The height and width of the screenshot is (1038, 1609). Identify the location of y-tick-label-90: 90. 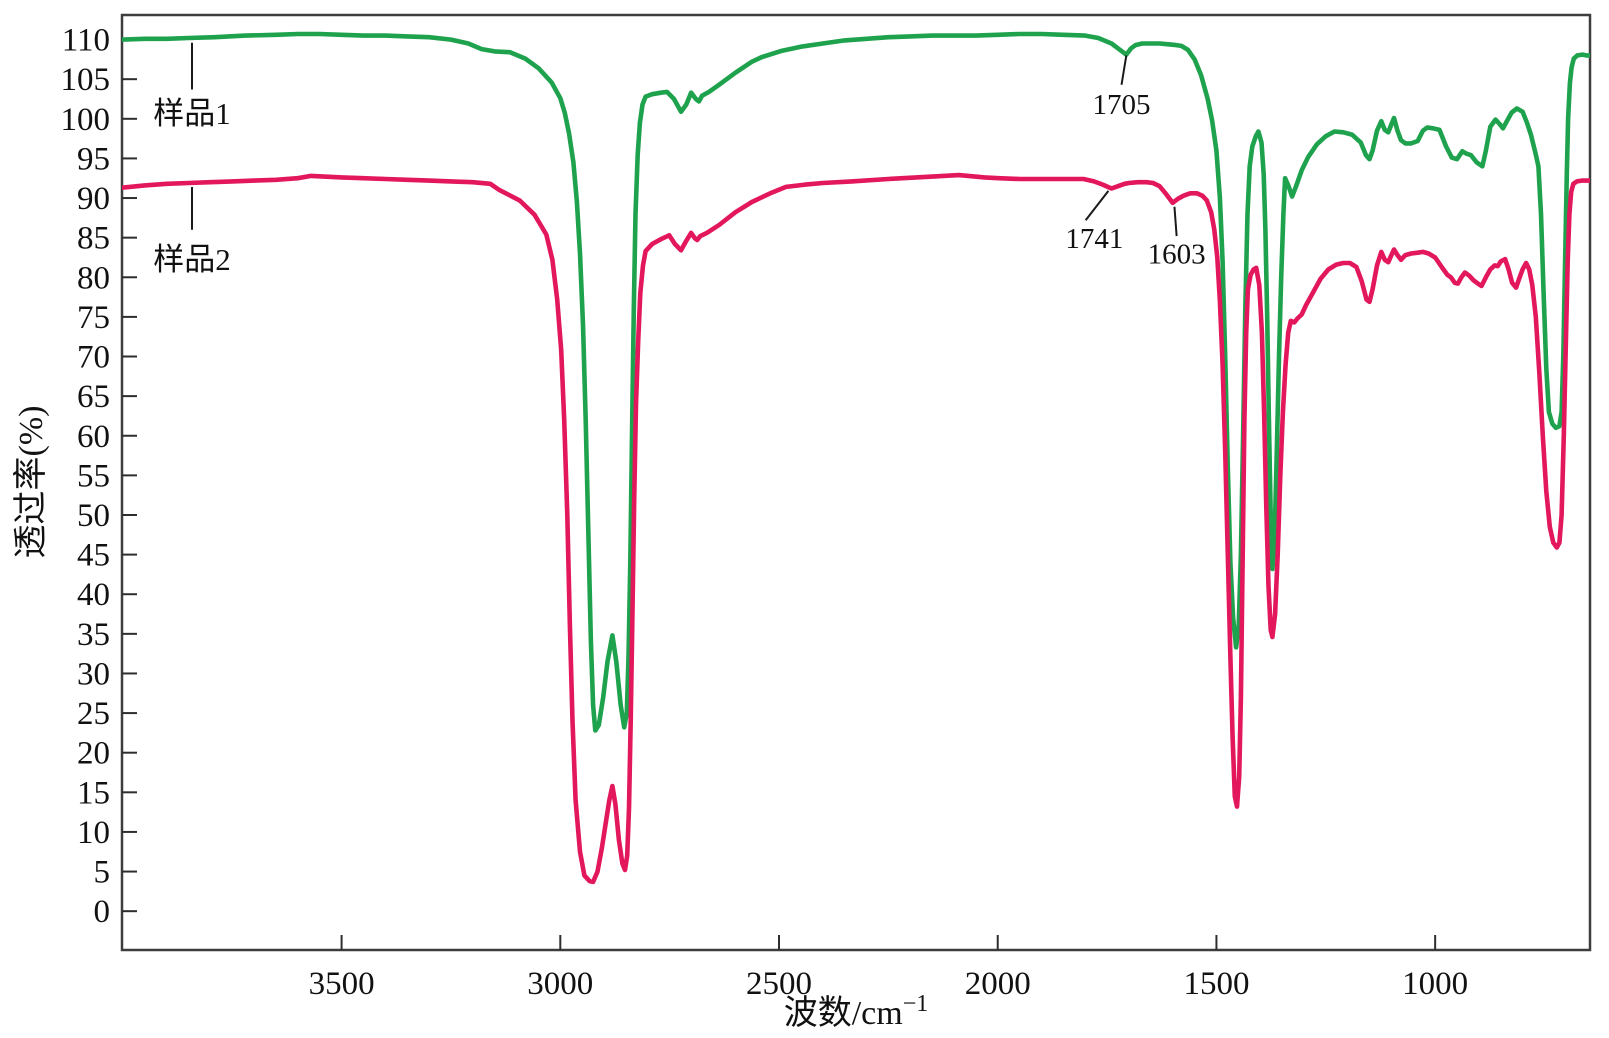
(93, 199).